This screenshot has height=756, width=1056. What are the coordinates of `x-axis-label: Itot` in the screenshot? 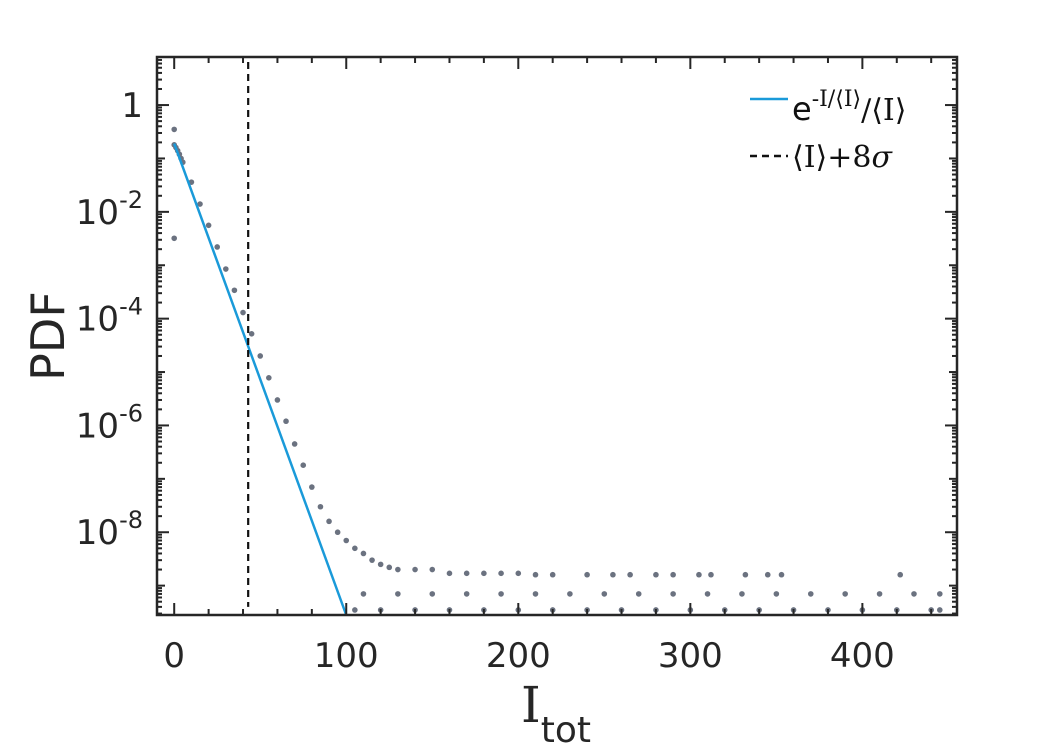 It's located at (556, 713).